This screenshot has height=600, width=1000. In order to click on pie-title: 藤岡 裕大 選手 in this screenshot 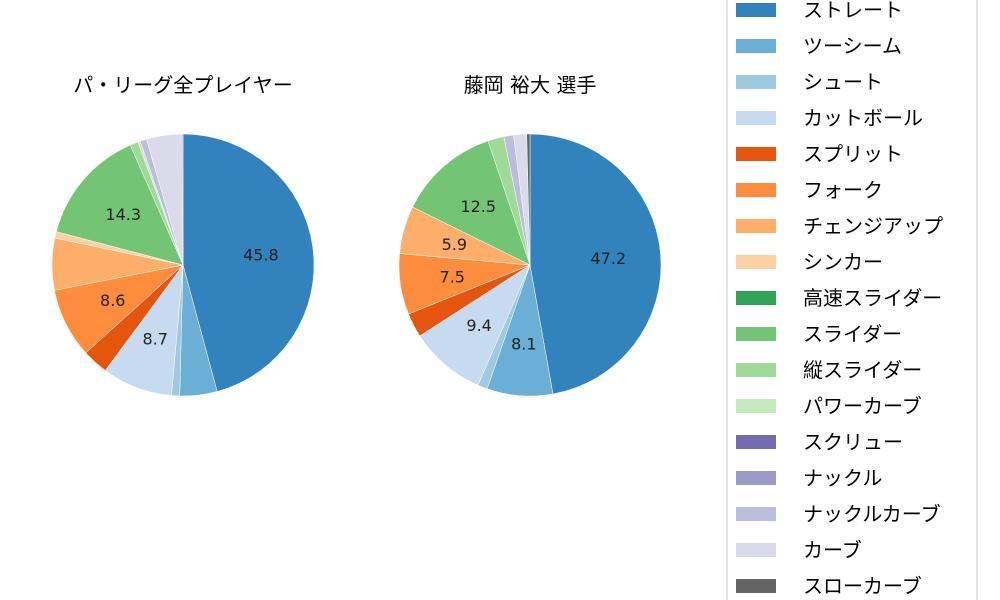, I will do `click(530, 85)`.